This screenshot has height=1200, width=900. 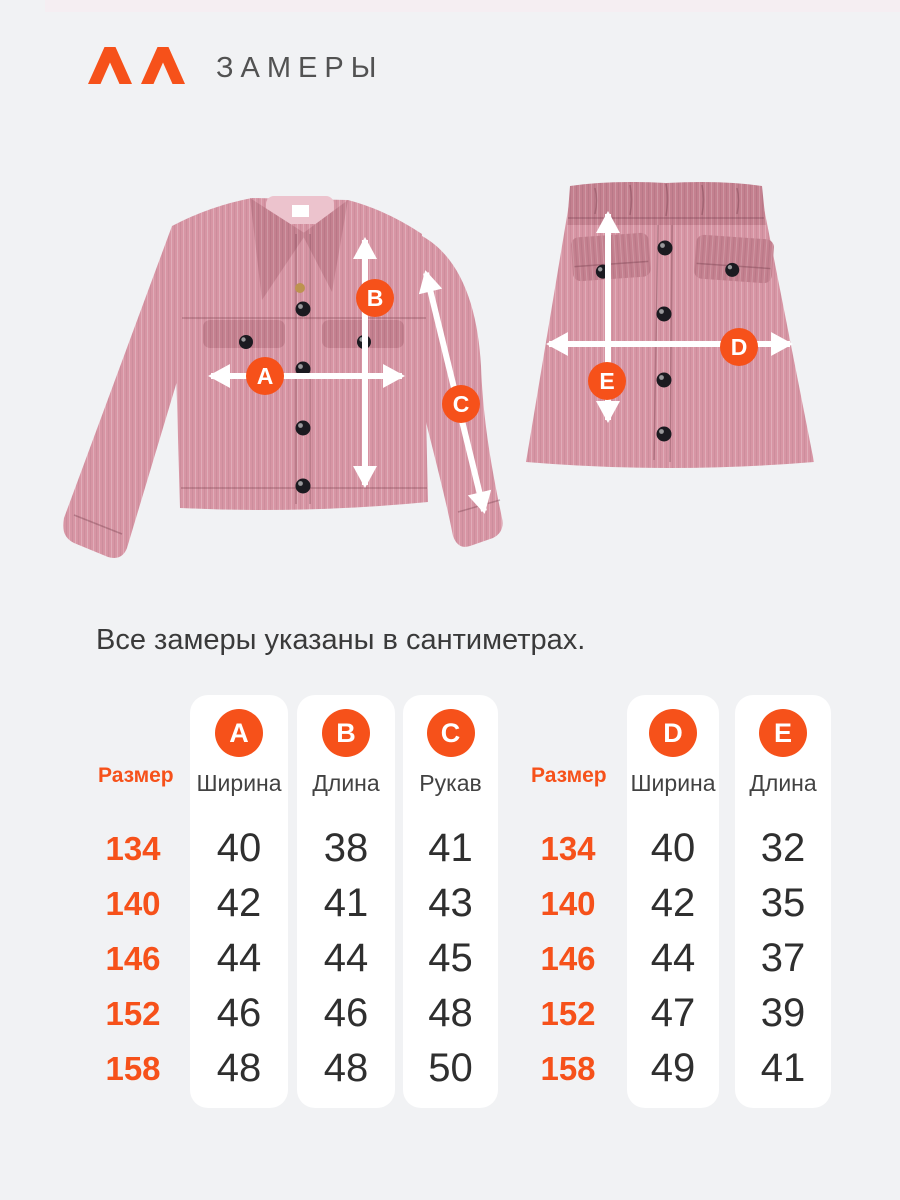 I want to click on column-label: Рукав, so click(x=450, y=783).